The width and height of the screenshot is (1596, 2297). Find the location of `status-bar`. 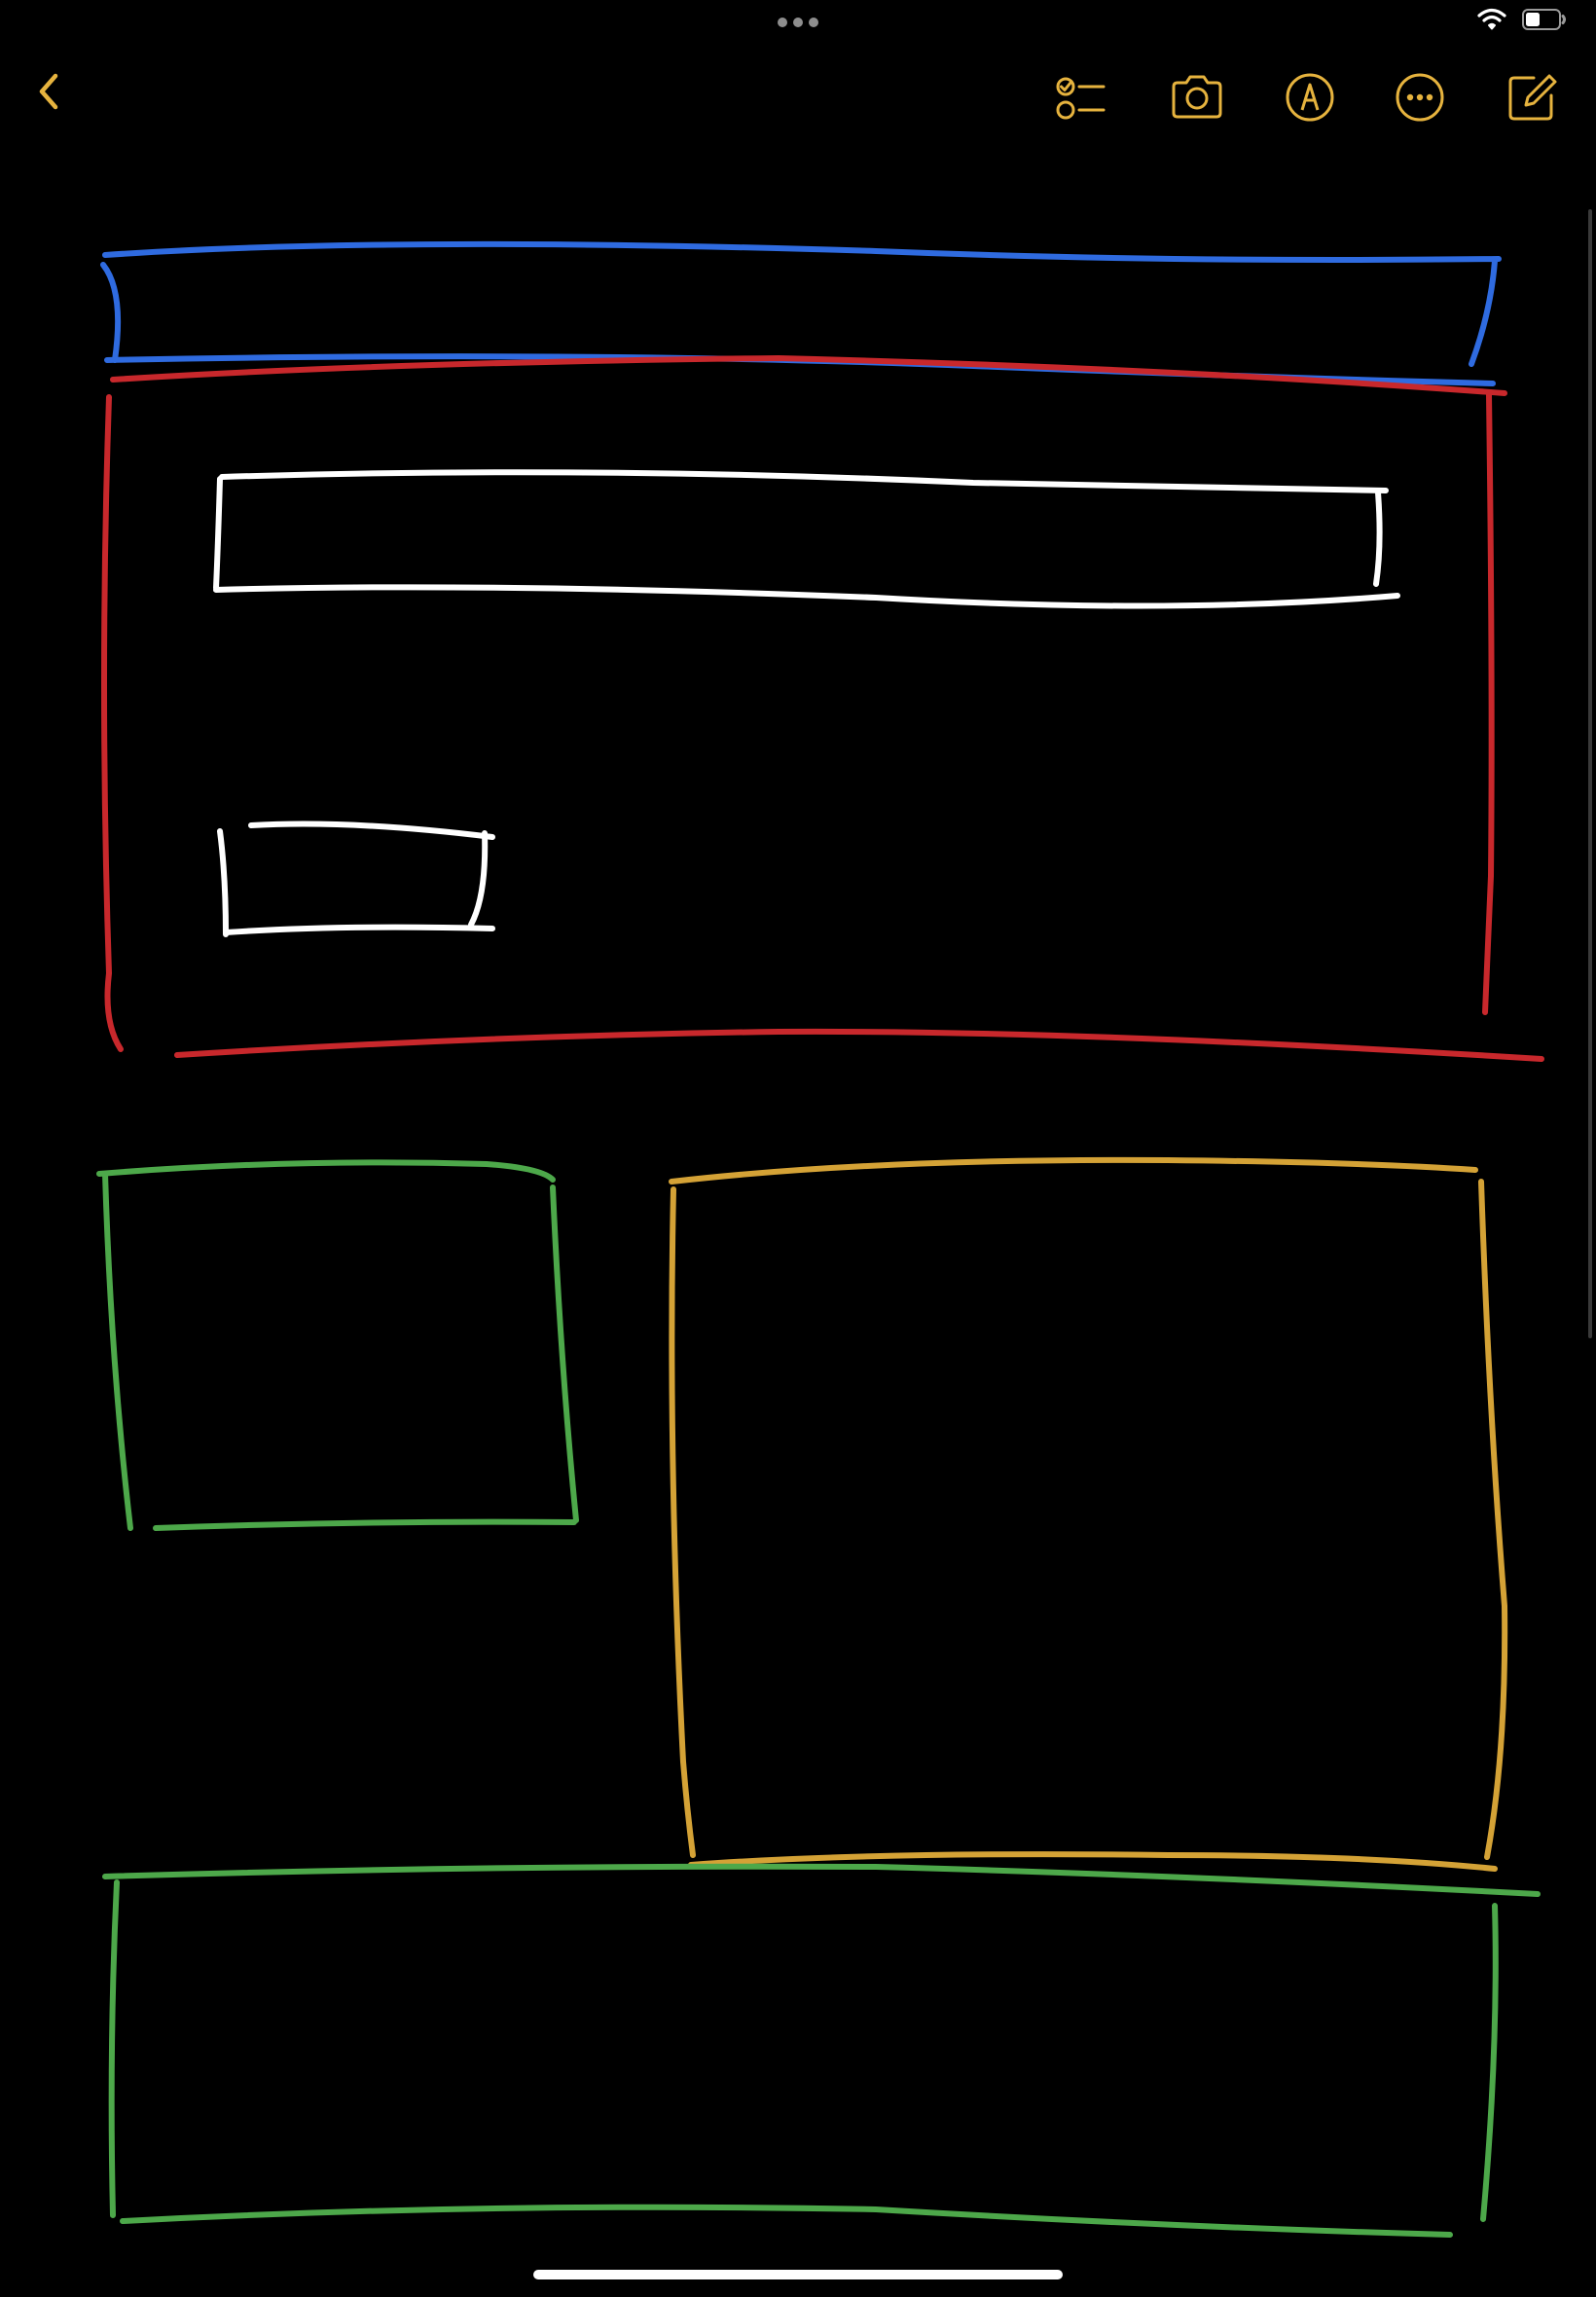

status-bar is located at coordinates (798, 25).